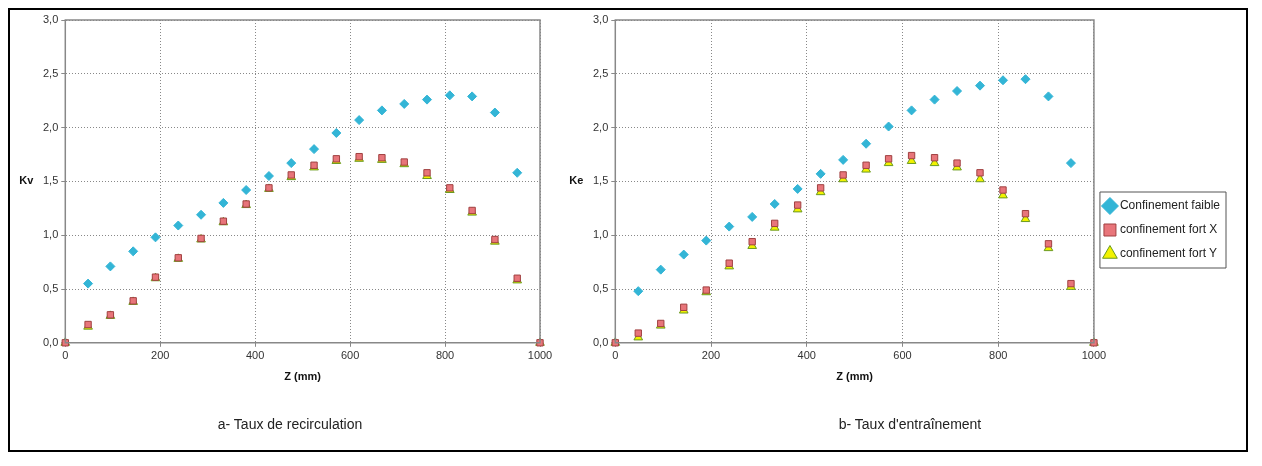 The width and height of the screenshot is (1262, 466). What do you see at coordinates (290, 424) in the screenshot?
I see `text: a- Taux de recirculation` at bounding box center [290, 424].